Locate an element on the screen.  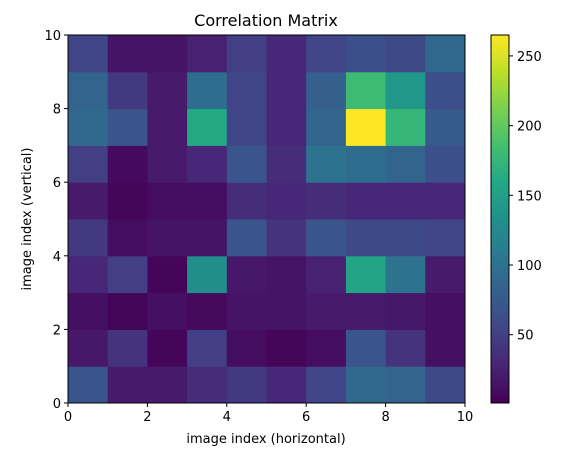
heatmap-cell-r1-c8 is located at coordinates (405, 348).